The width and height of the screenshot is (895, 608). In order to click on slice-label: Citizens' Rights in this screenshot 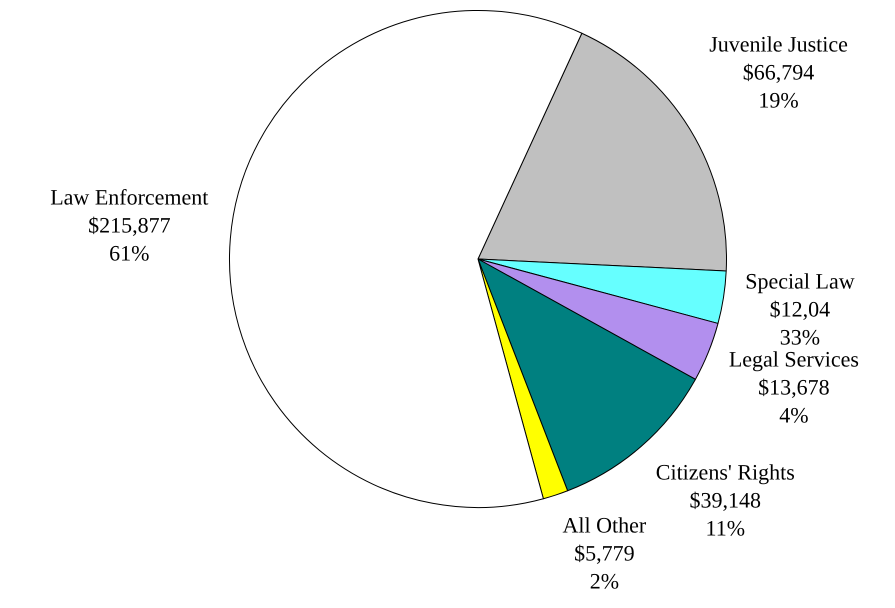, I will do `click(725, 472)`.